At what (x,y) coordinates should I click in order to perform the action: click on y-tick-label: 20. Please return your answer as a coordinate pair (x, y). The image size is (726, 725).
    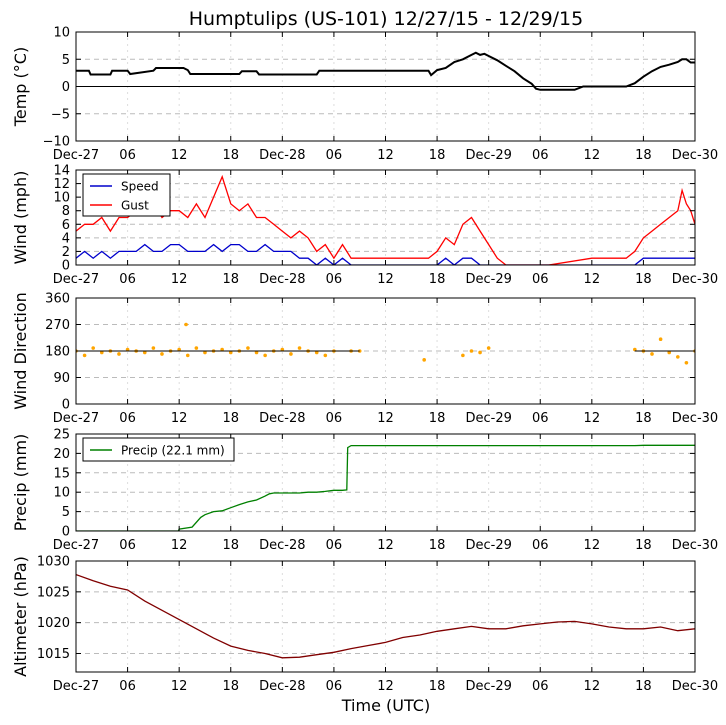
    Looking at the image, I should click on (61, 454).